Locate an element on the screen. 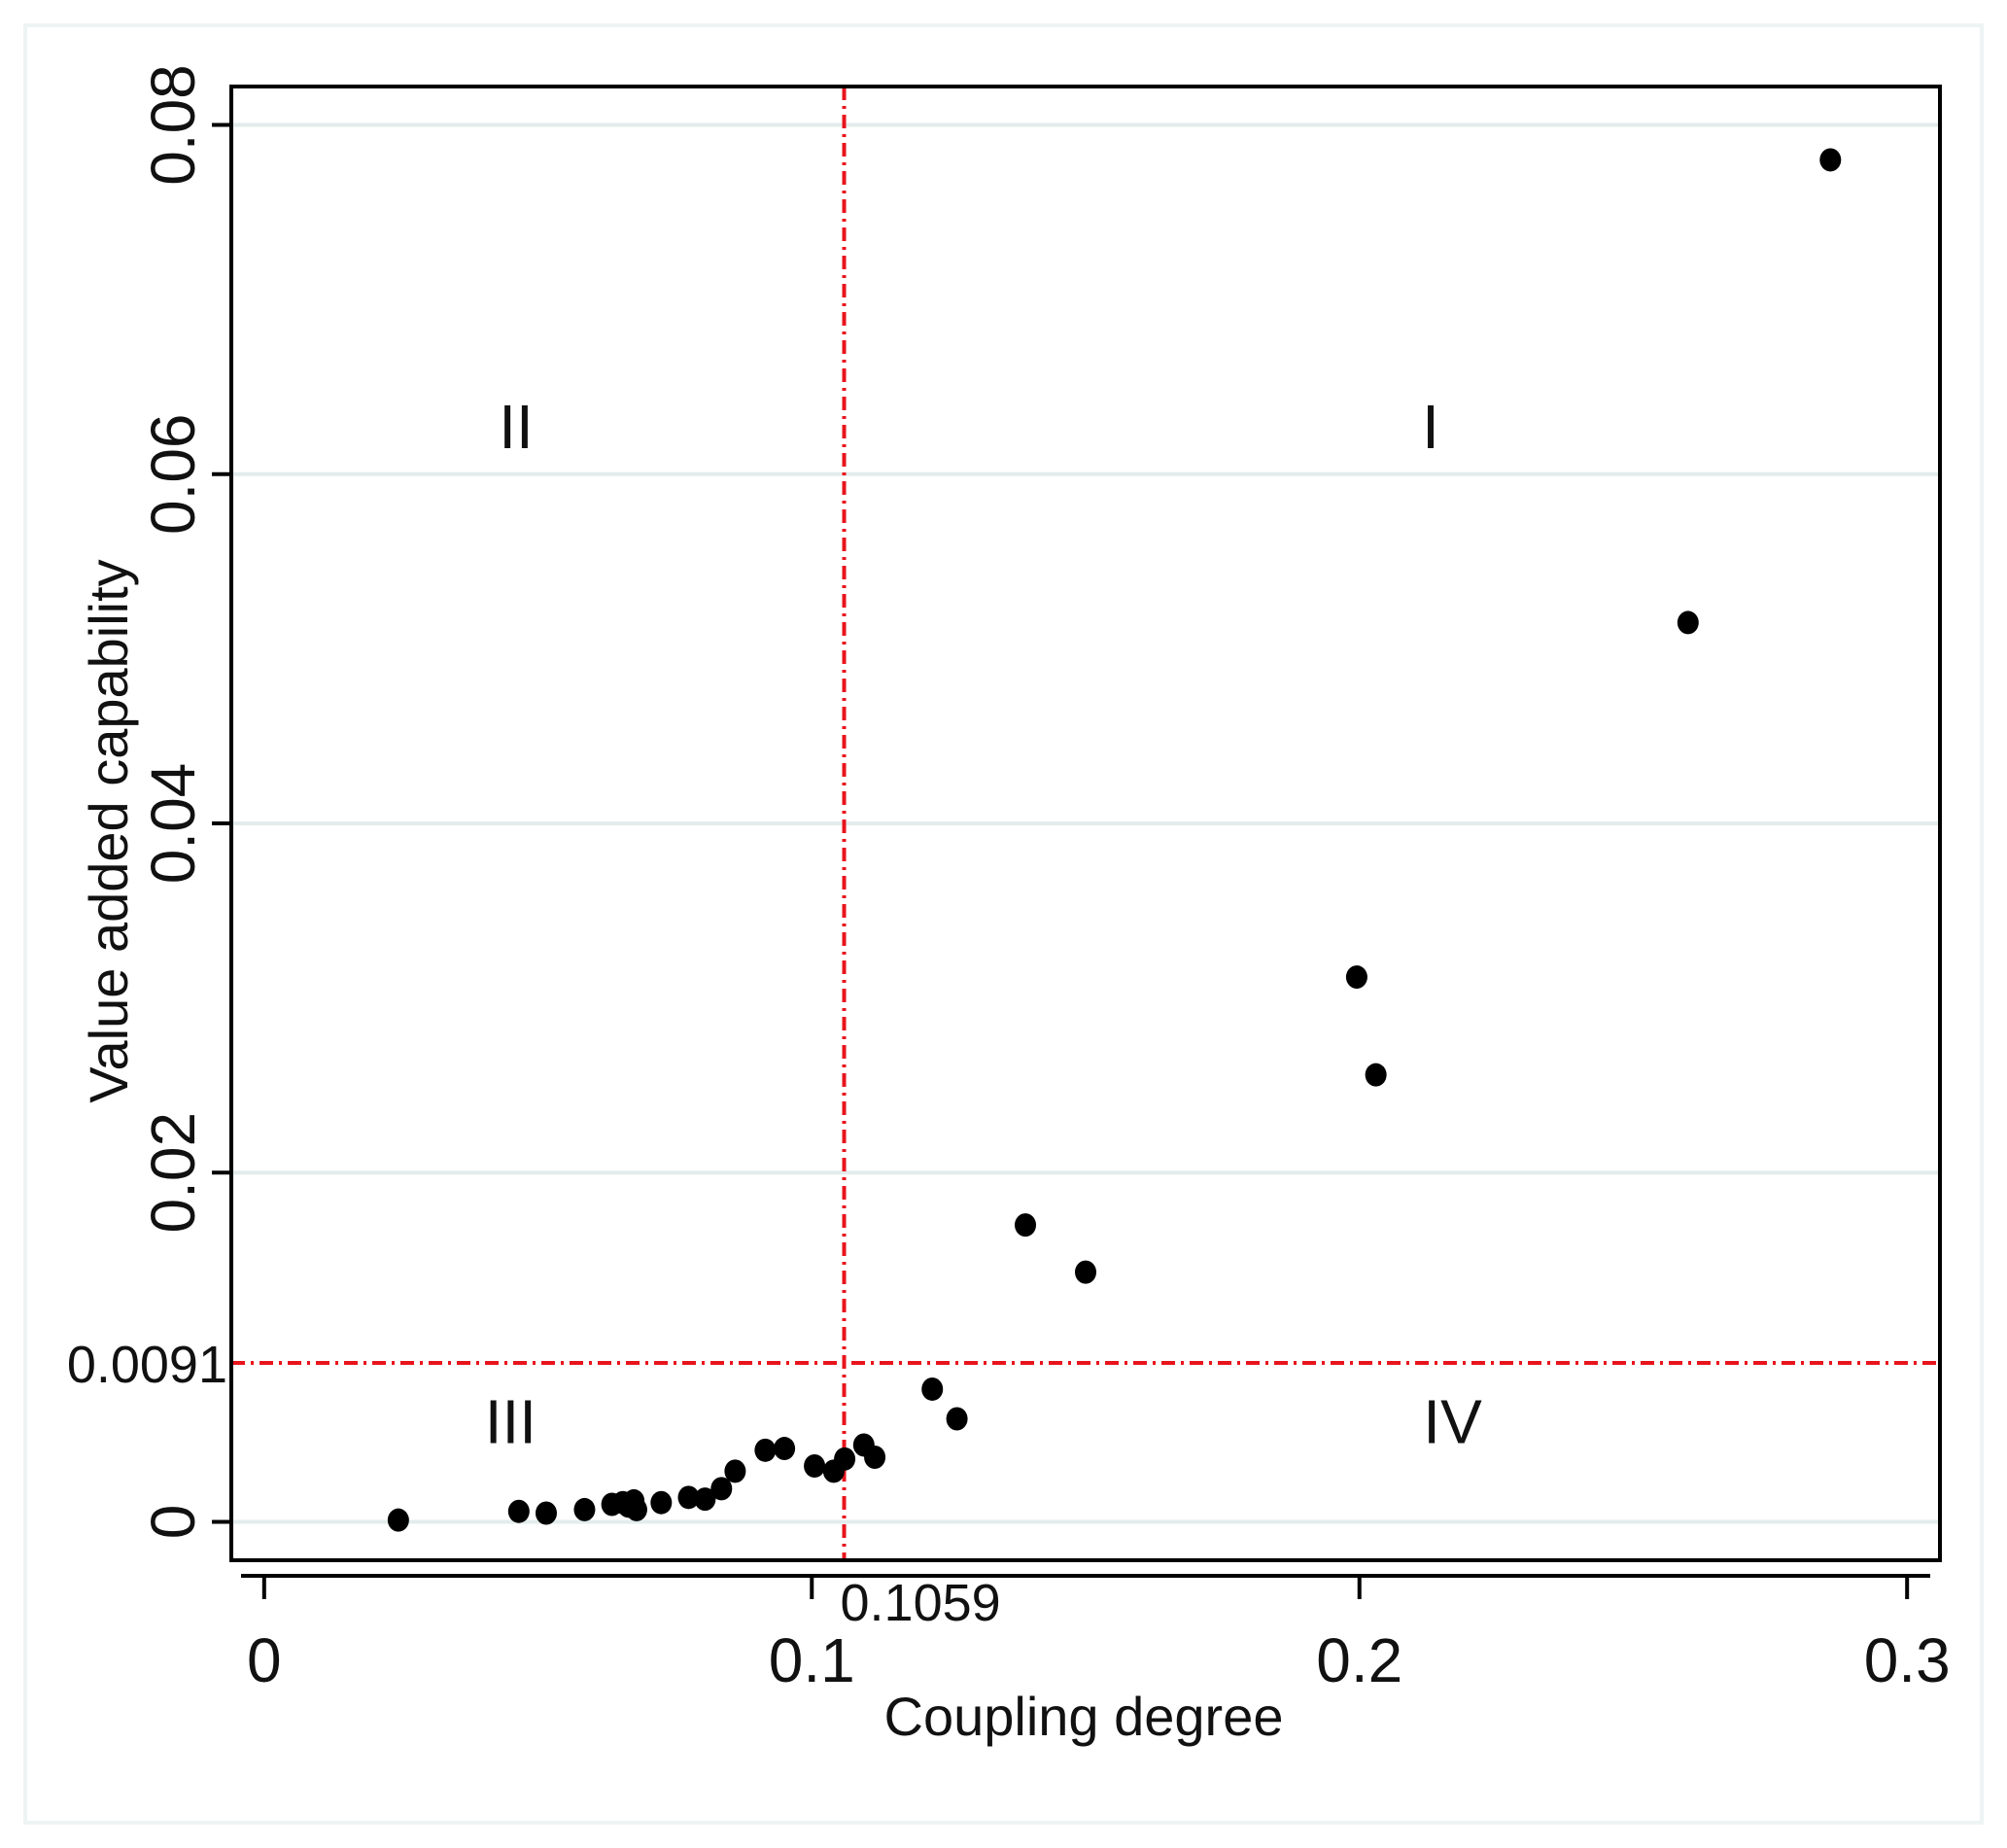 This screenshot has width=2007, height=1848. y-tick-label-1: 0.02 is located at coordinates (173, 1173).